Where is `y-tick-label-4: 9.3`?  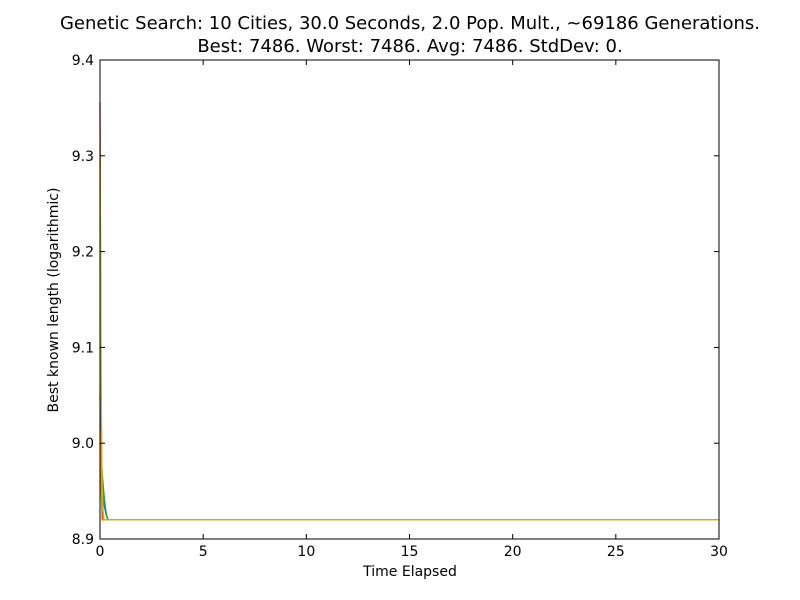 y-tick-label-4: 9.3 is located at coordinates (83, 157).